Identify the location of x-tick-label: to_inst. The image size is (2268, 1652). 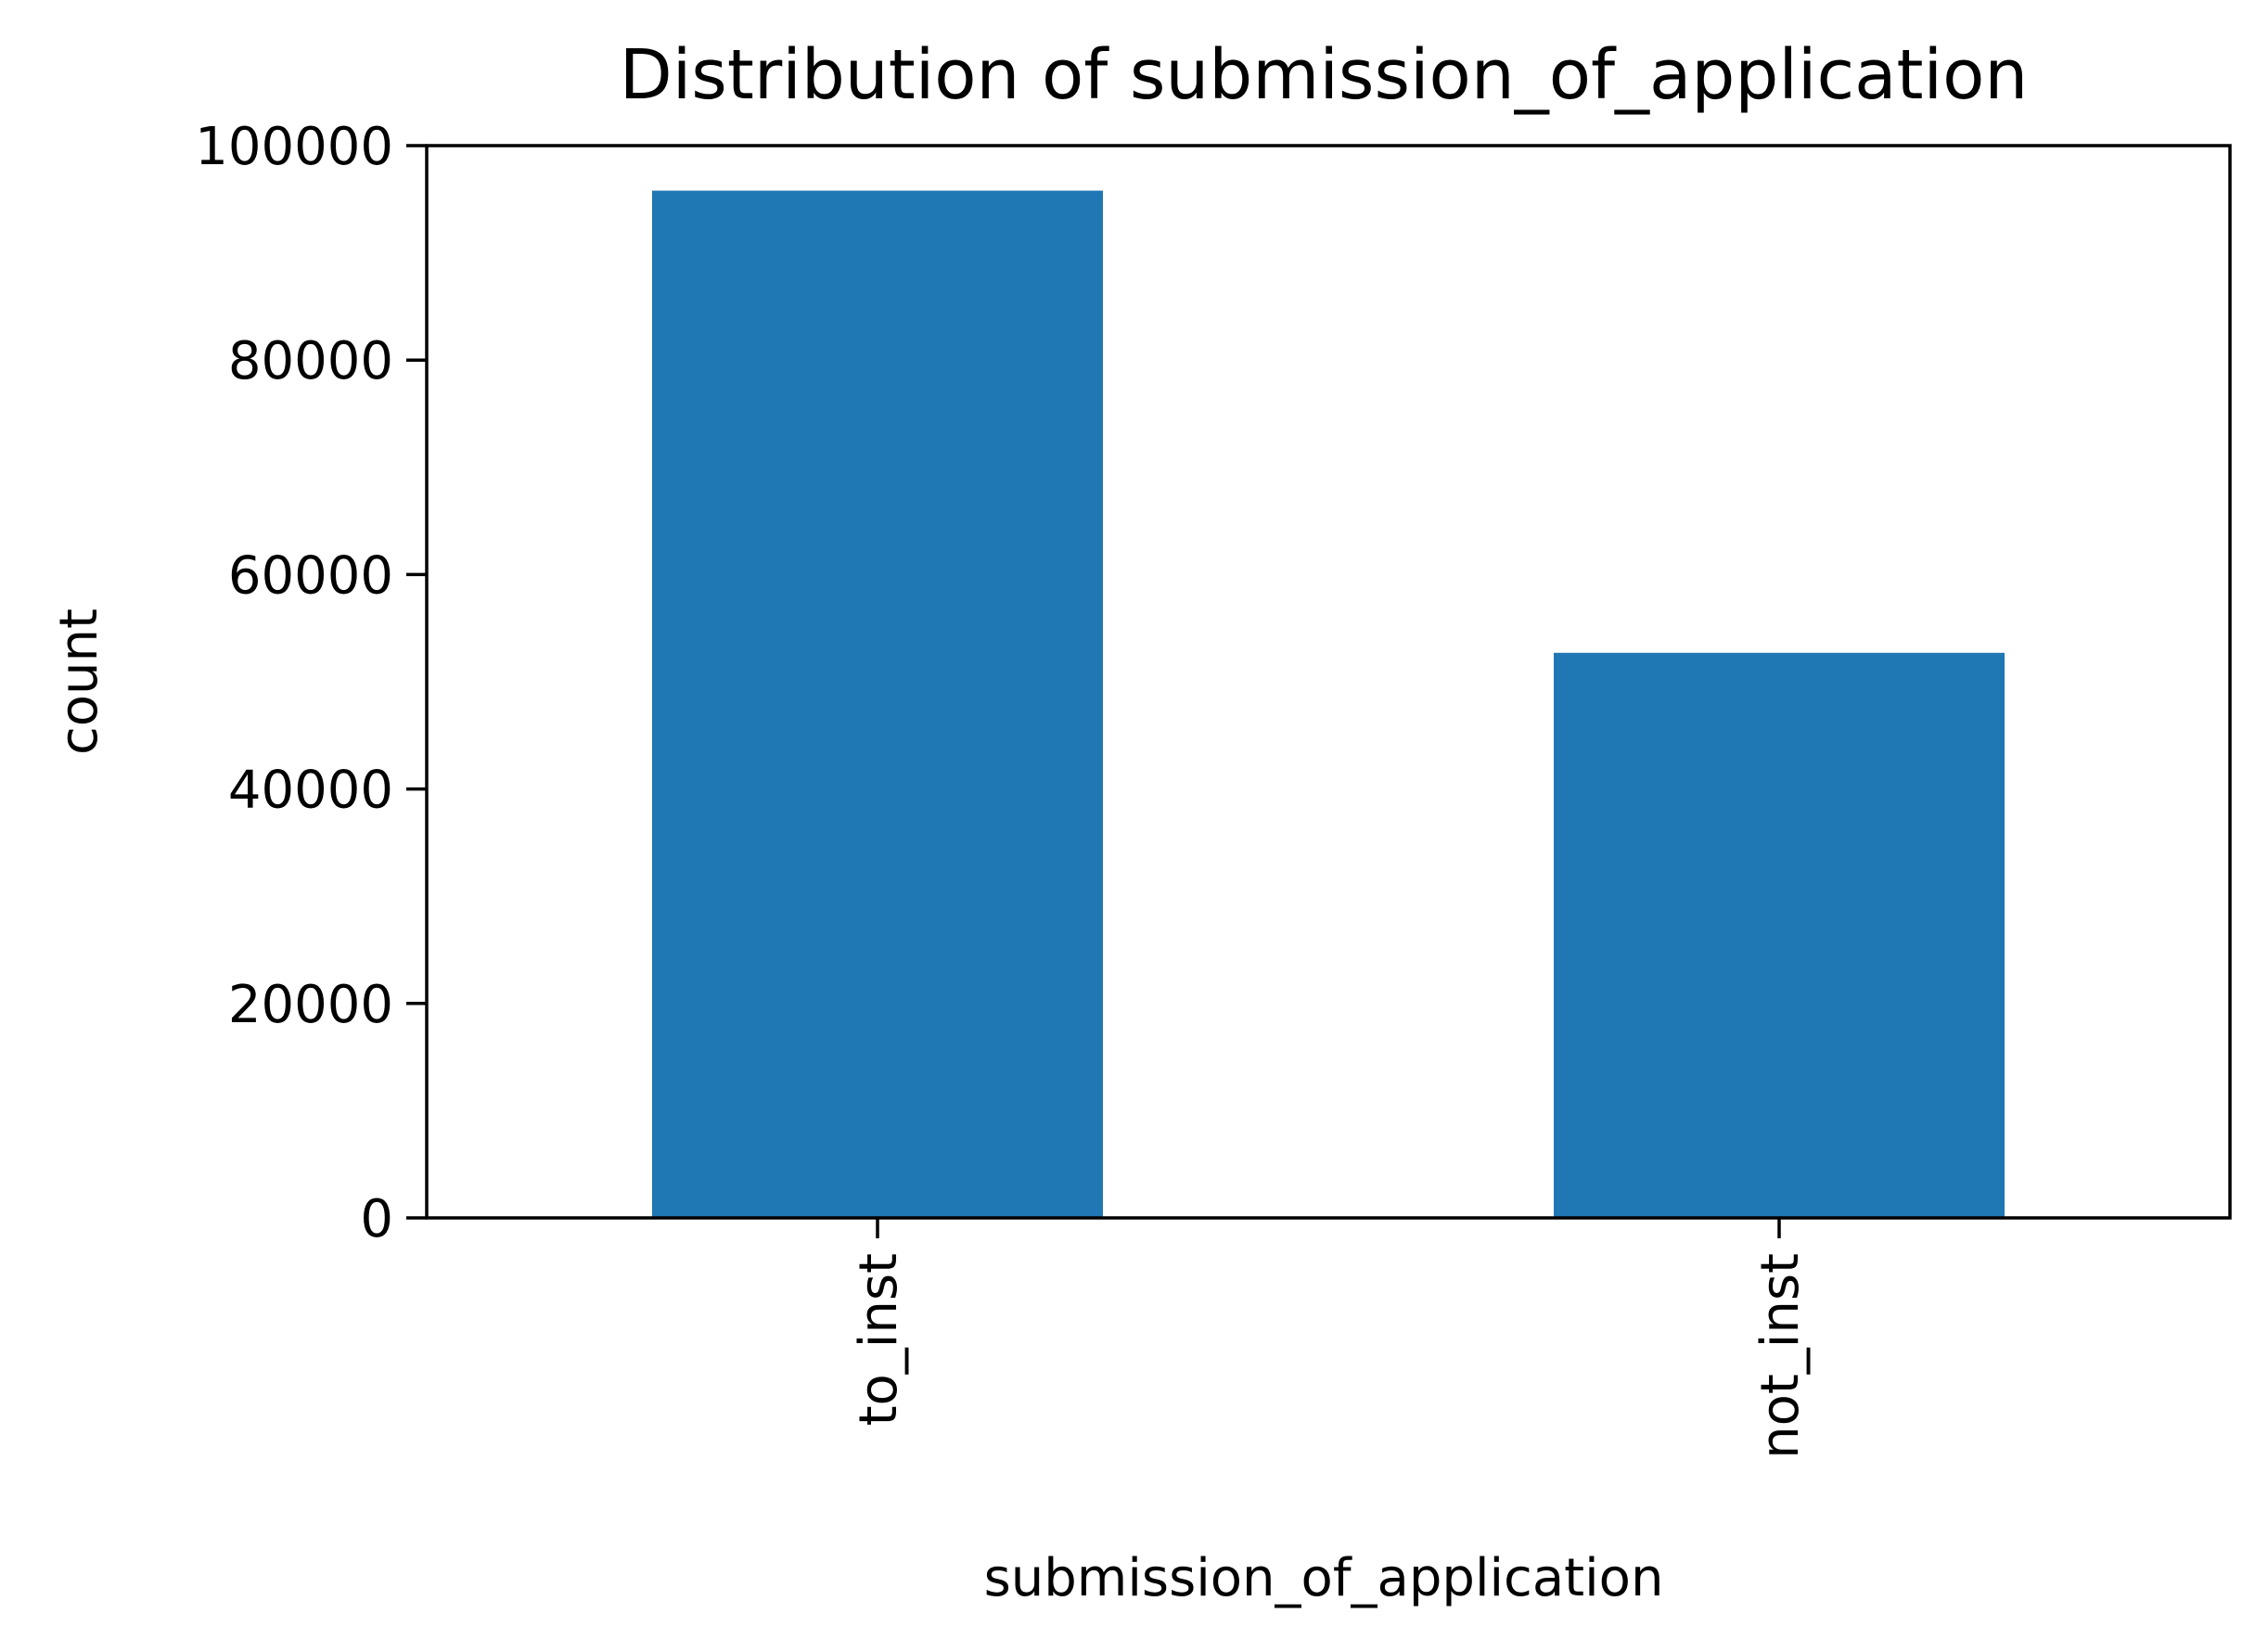
(879, 1339).